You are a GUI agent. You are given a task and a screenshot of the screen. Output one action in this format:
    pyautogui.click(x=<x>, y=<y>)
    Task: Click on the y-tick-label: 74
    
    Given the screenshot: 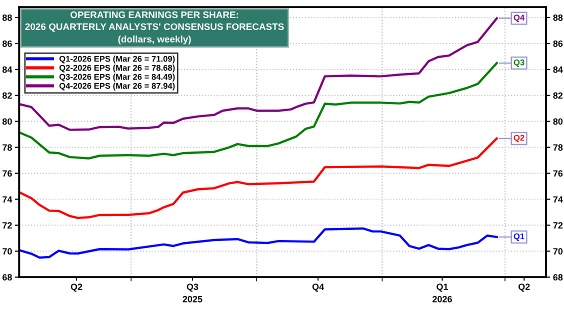 What is the action you would take?
    pyautogui.click(x=7, y=199)
    